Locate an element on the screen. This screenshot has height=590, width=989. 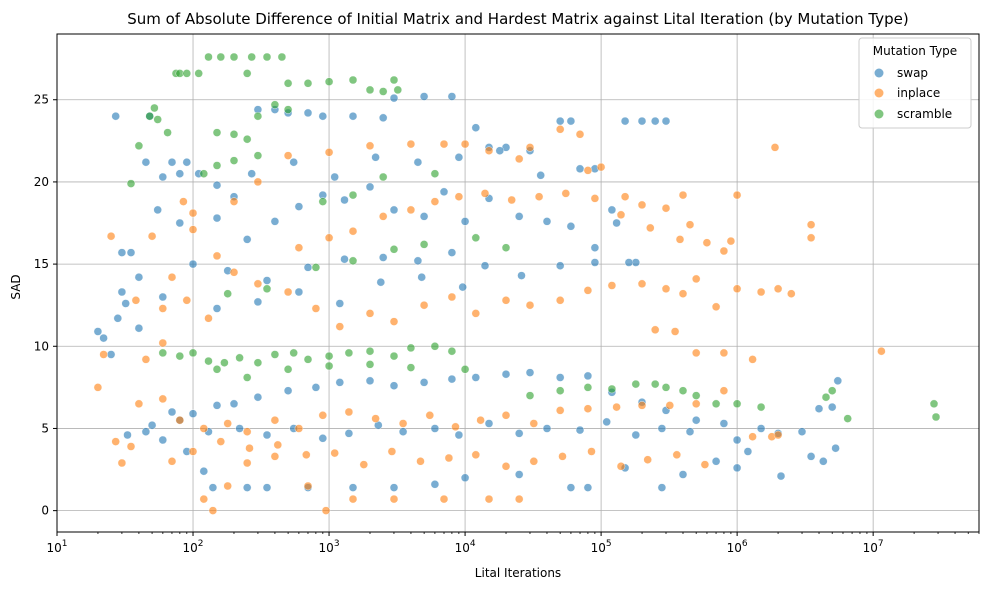
legend-box is located at coordinates (915, 83).